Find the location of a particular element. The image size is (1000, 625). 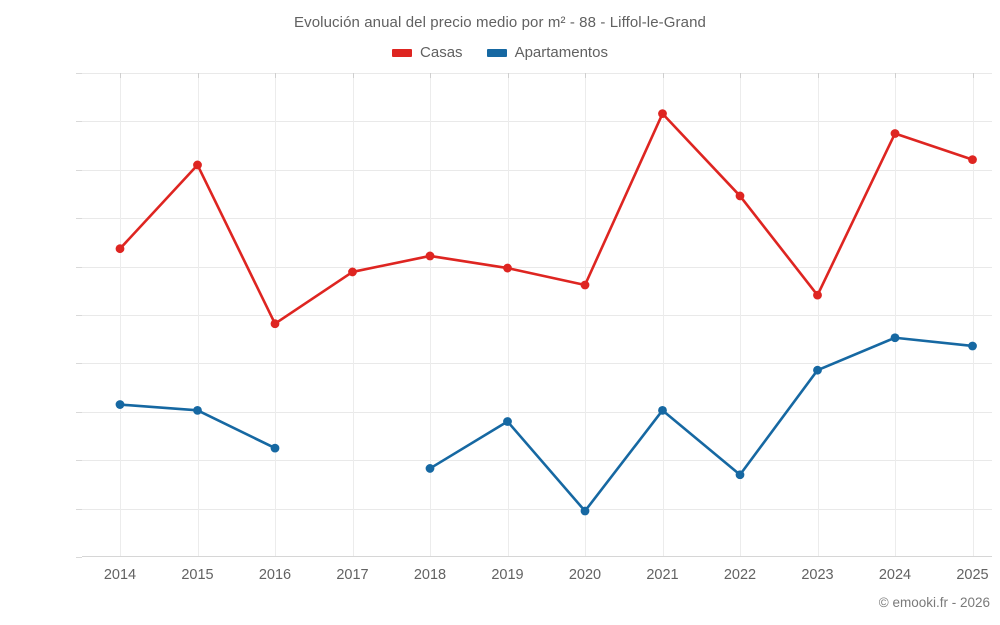

data-point-casas-2022 is located at coordinates (740, 196).